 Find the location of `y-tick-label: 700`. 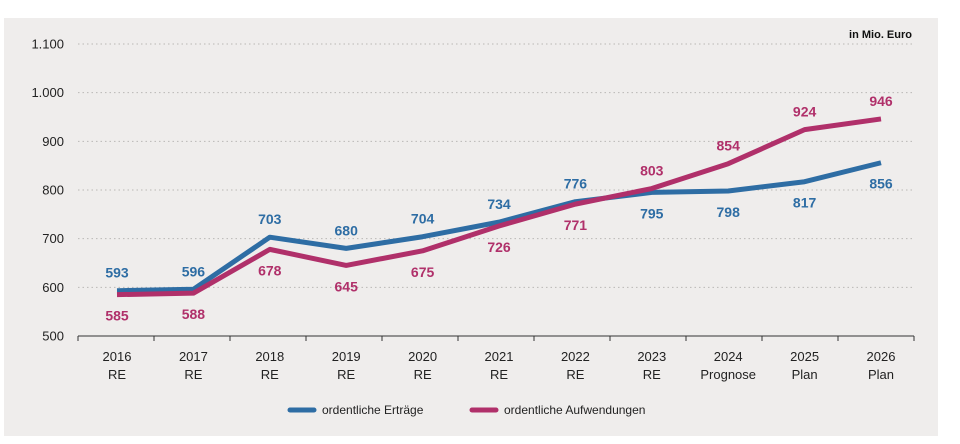

y-tick-label: 700 is located at coordinates (53, 238).